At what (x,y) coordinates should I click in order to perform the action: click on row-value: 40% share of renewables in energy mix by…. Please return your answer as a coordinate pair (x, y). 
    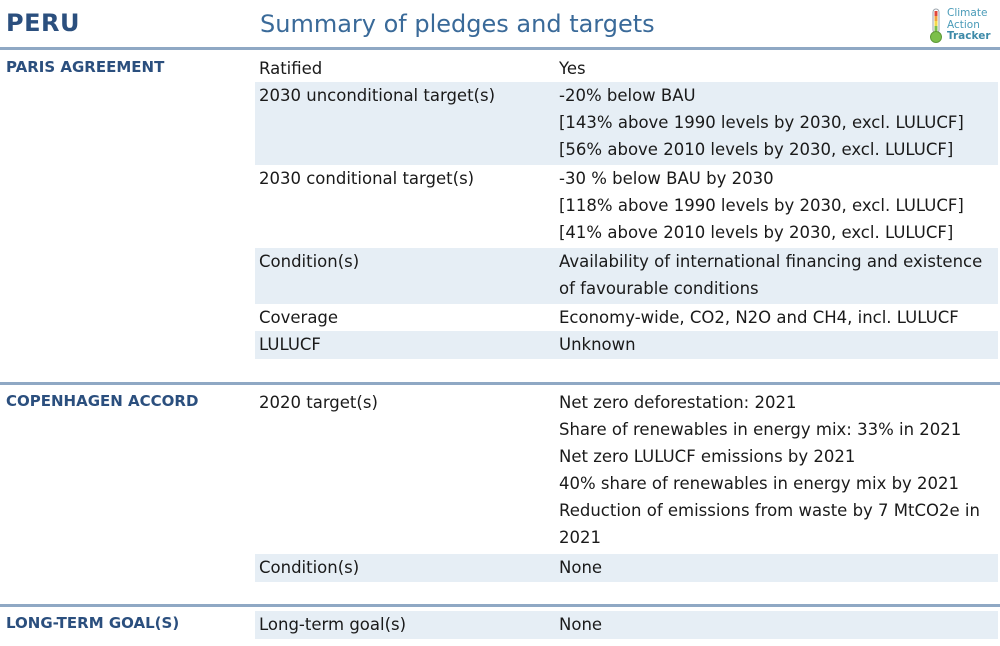
    Looking at the image, I should click on (759, 483).